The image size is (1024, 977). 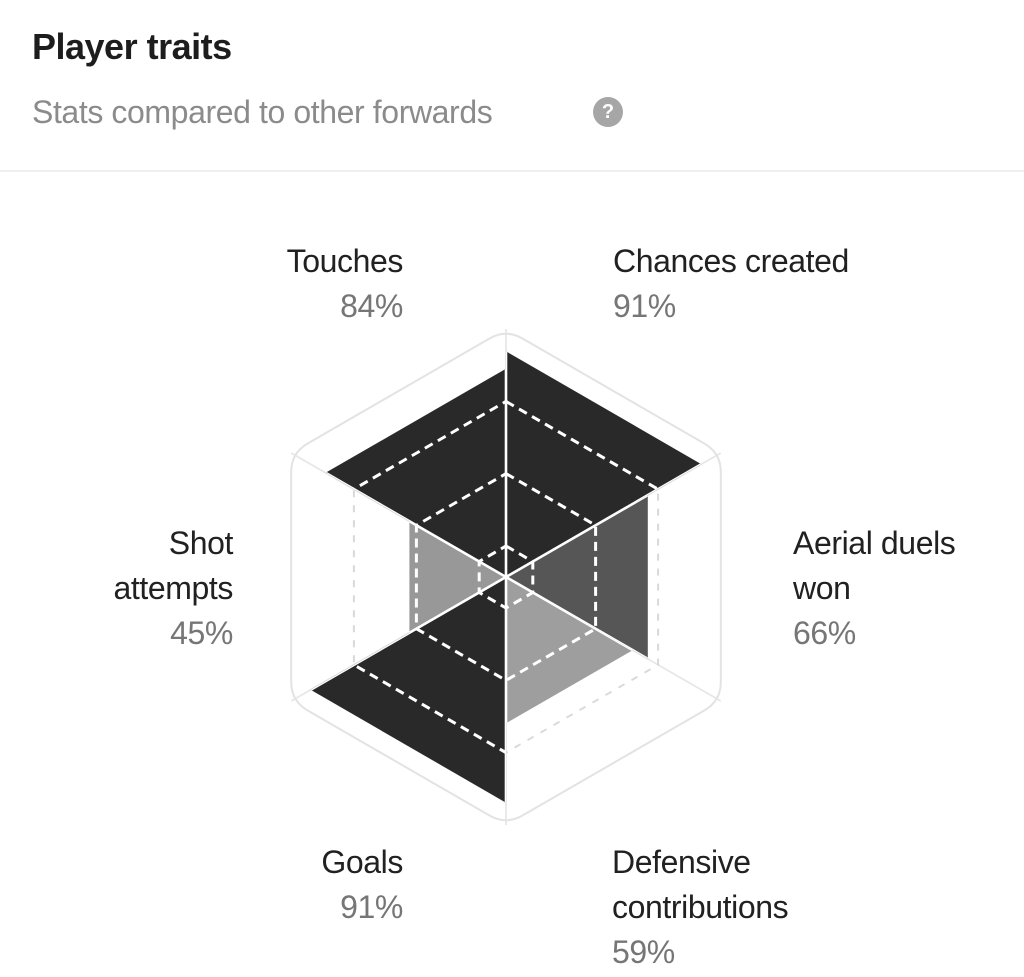 I want to click on trait-name: Chances created, so click(x=731, y=261).